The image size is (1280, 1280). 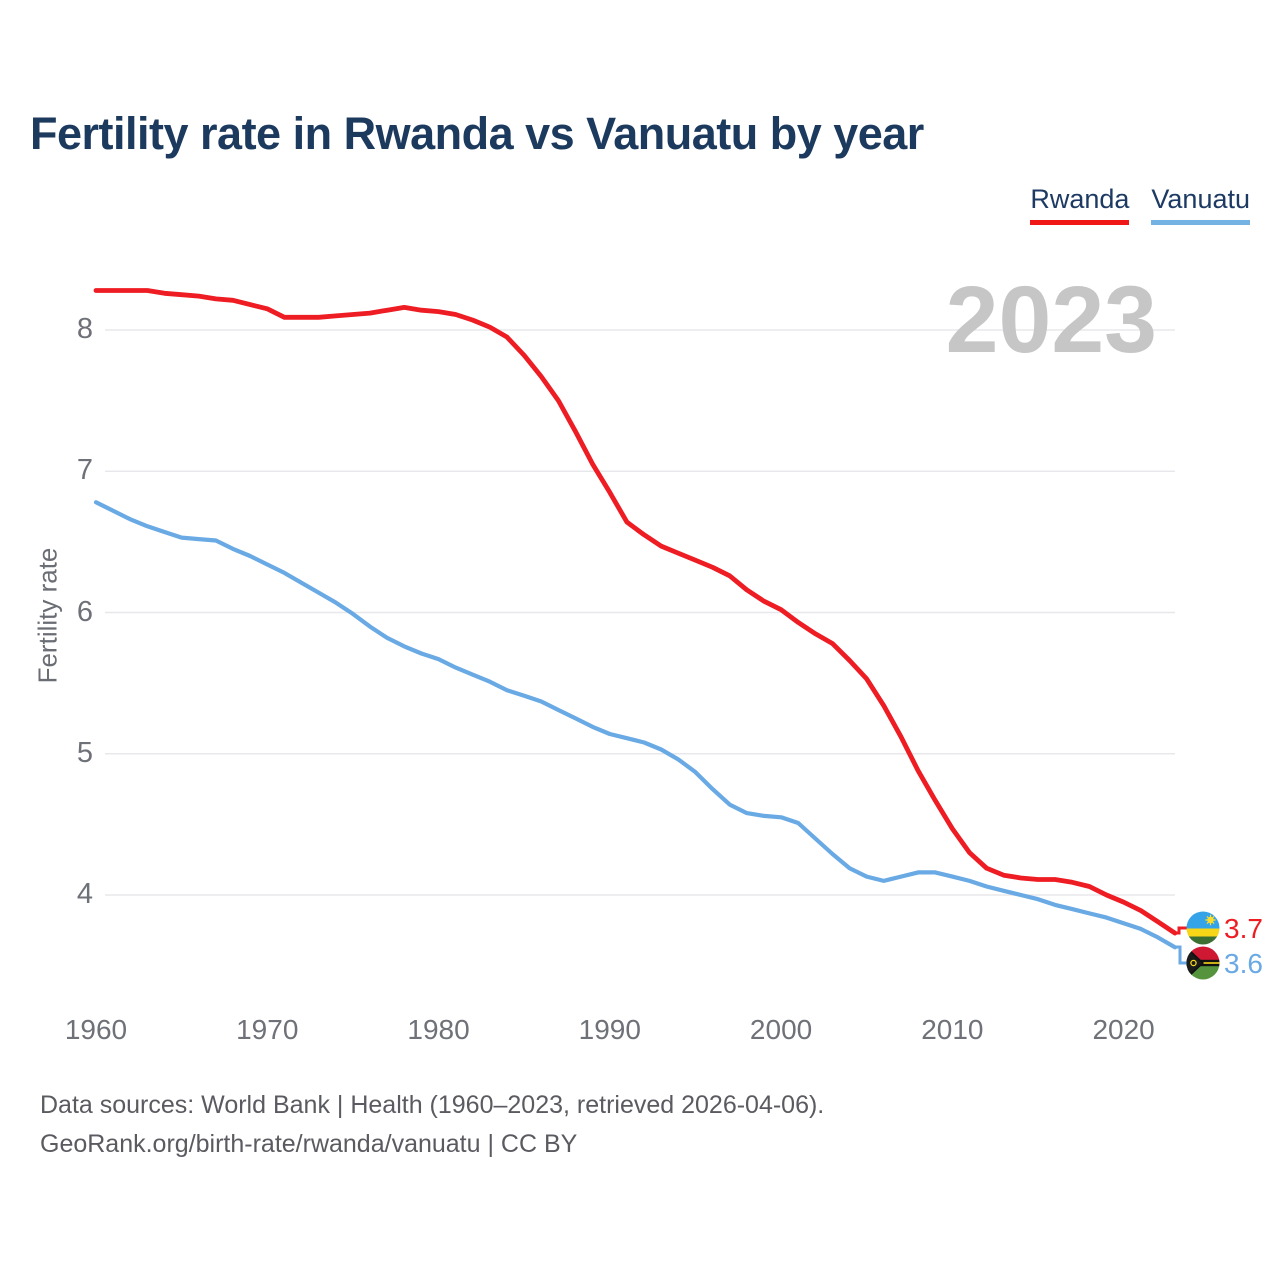 I want to click on y-tick-8: 8, so click(x=84, y=329).